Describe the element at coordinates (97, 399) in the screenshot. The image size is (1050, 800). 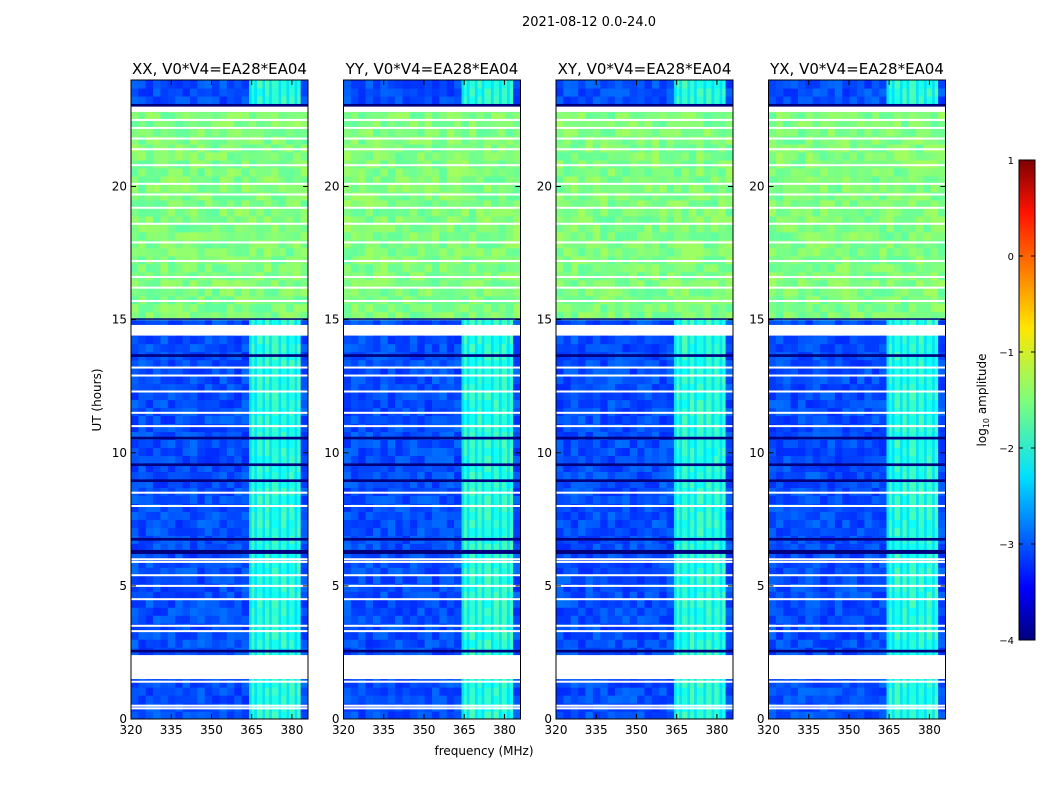
I see `y-axis-label: UT (hours)` at that location.